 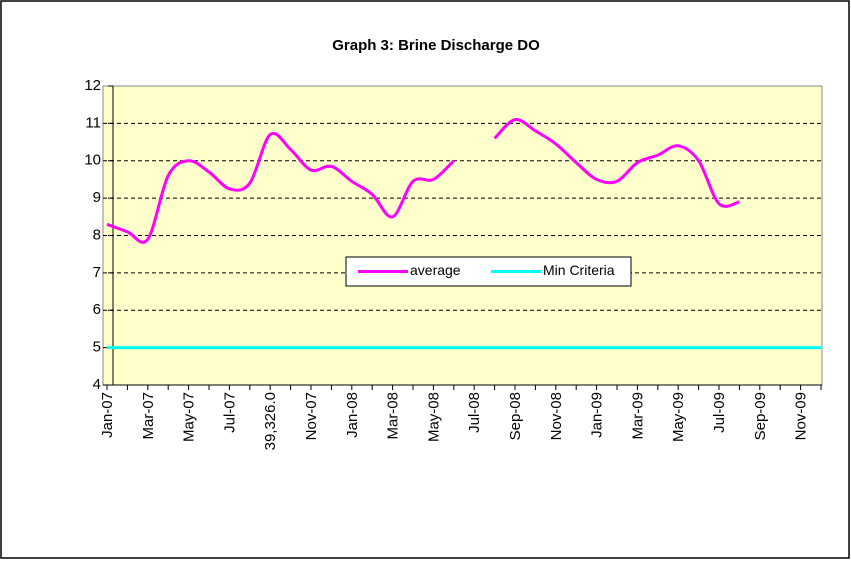 I want to click on y-tick-label: 4, so click(x=97, y=384).